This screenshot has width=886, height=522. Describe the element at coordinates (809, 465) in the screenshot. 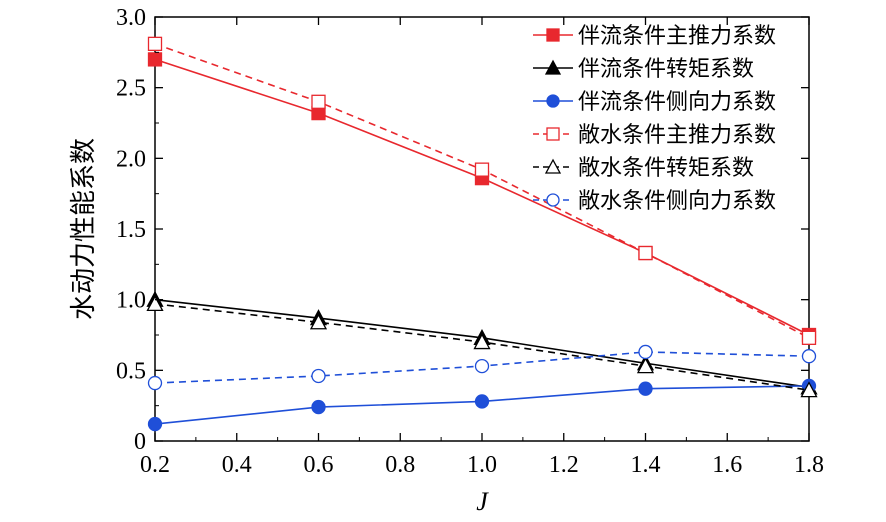

I see `x-tick-label: 1.8` at that location.